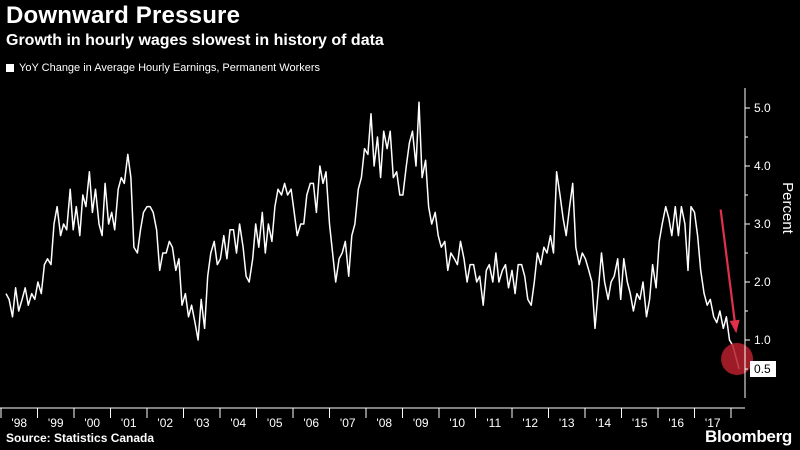 The height and width of the screenshot is (450, 800). I want to click on x-tick-label: '00, so click(92, 423).